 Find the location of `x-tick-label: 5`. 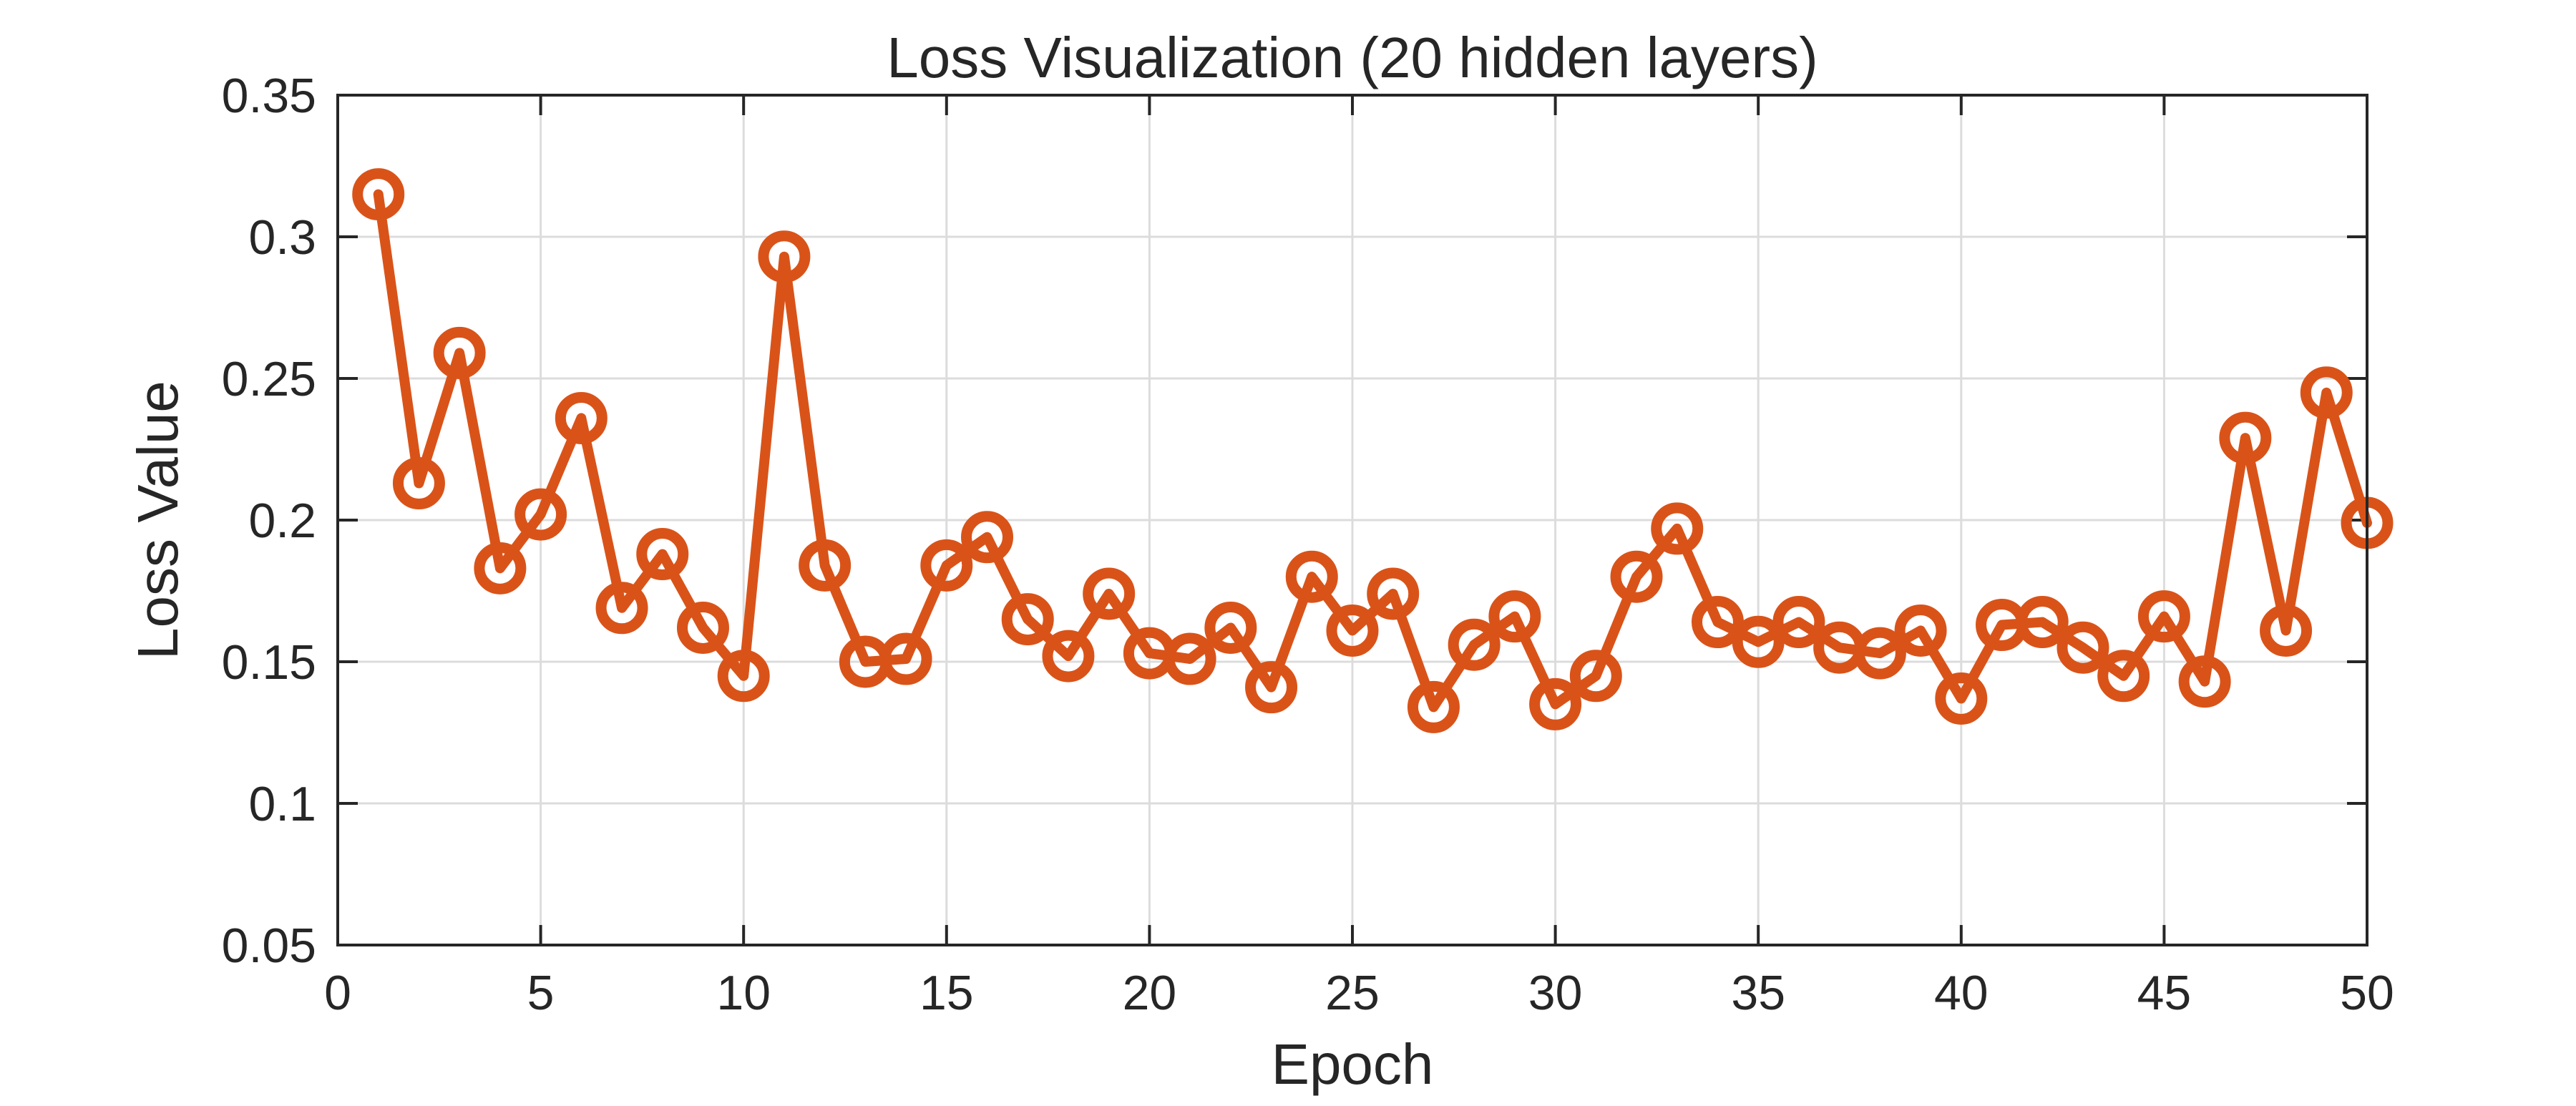

x-tick-label: 5 is located at coordinates (541, 993).